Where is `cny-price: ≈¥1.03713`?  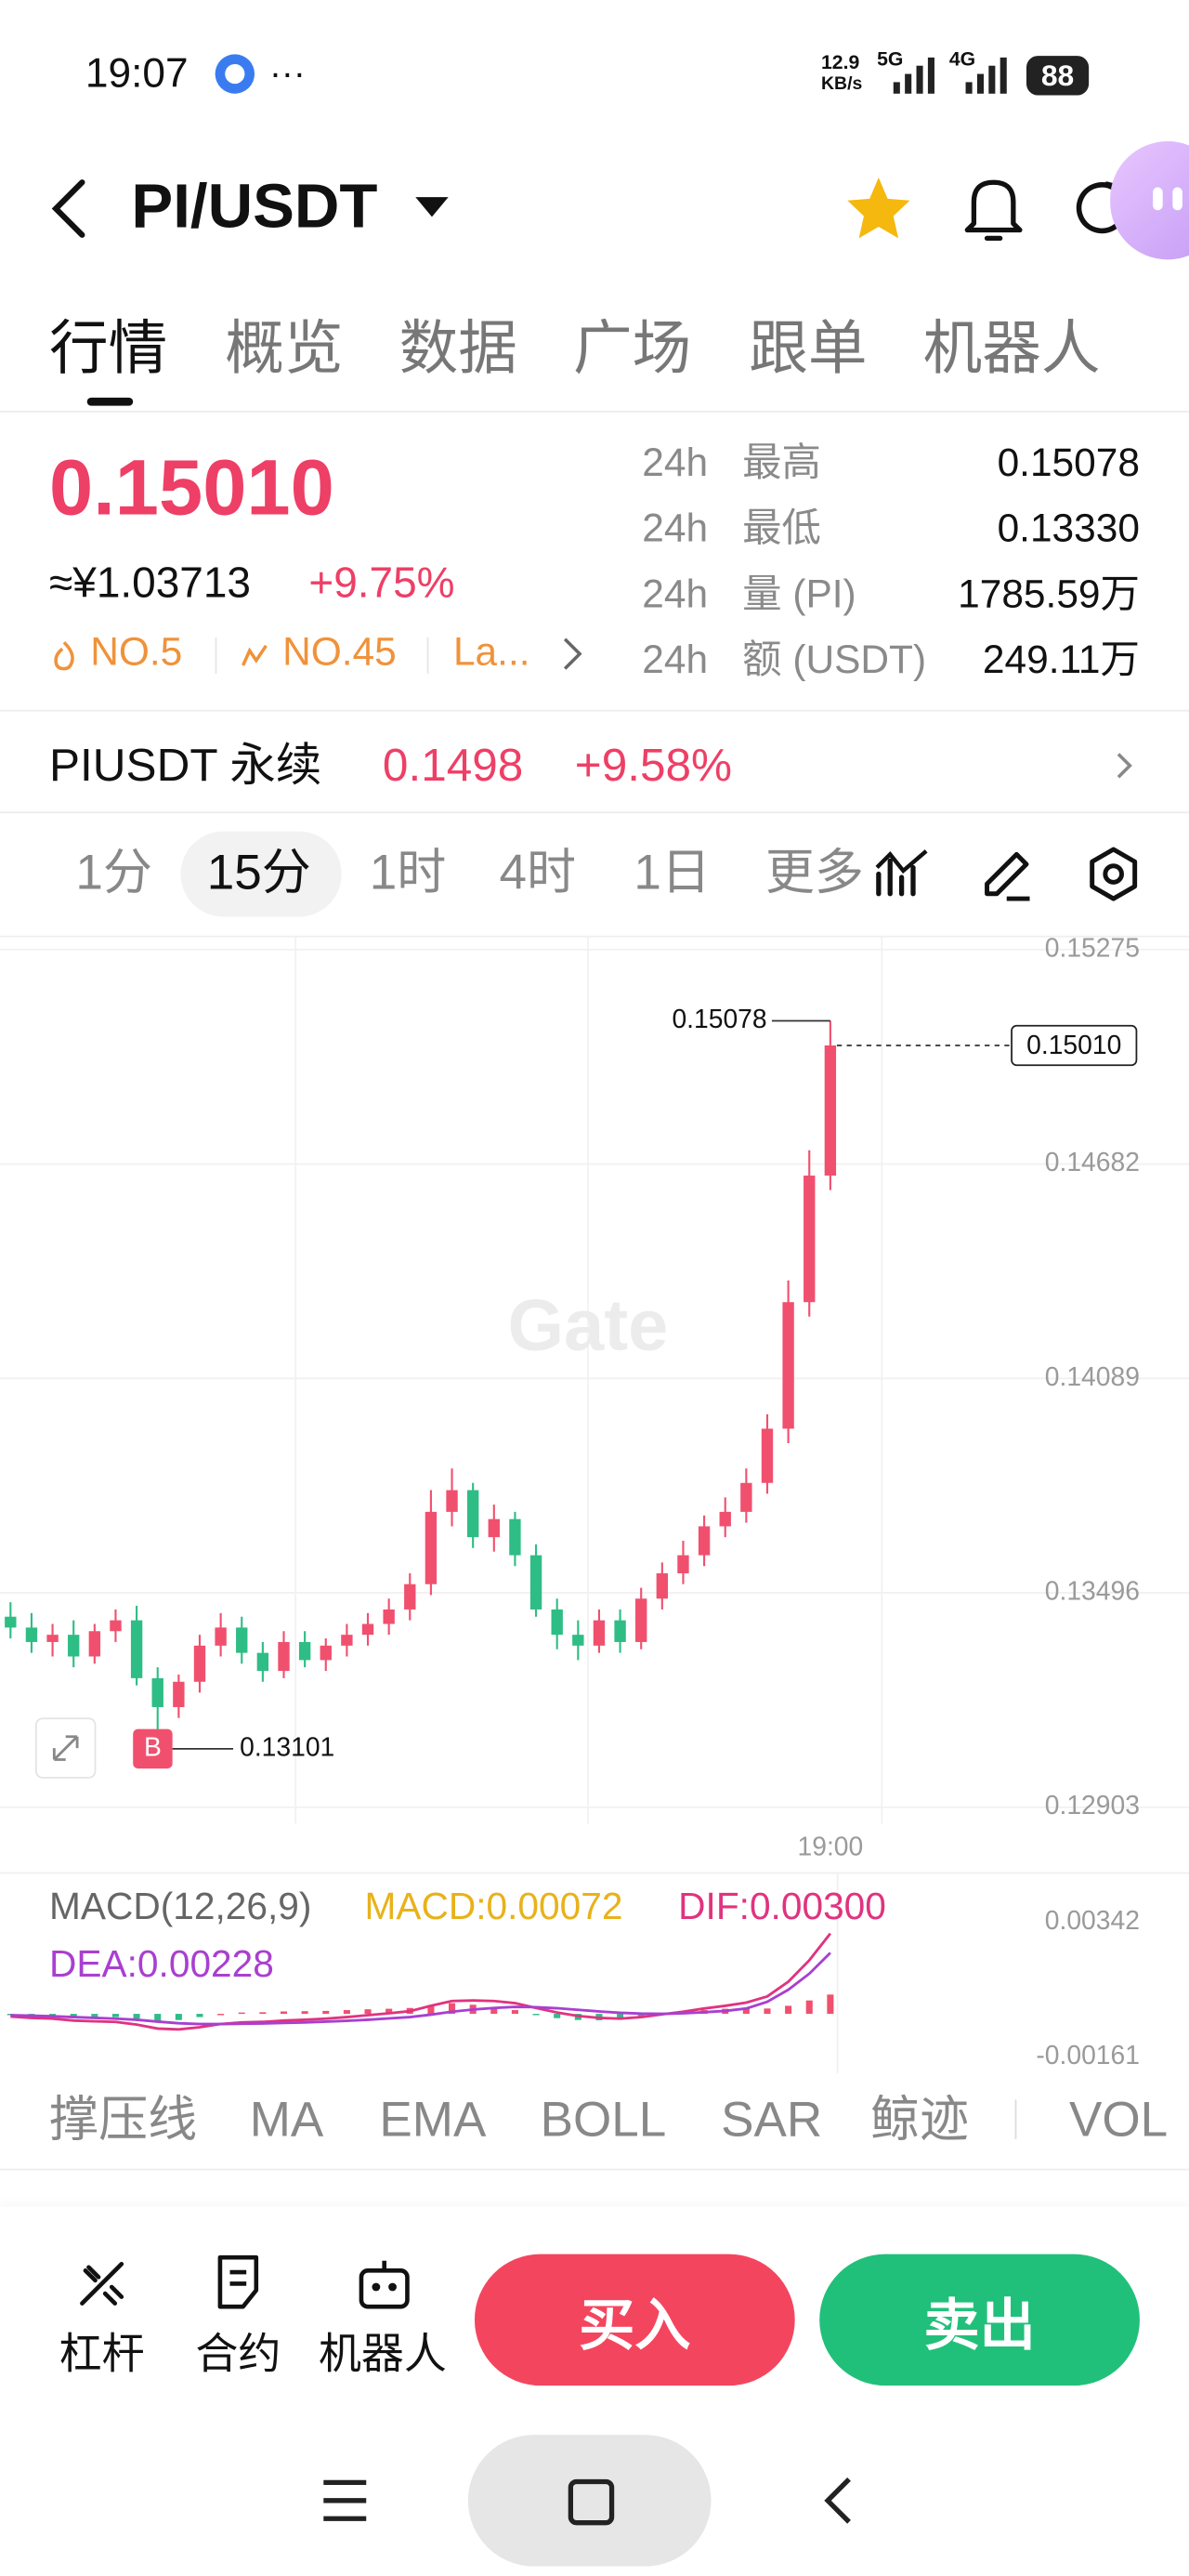 cny-price: ≈¥1.03713 is located at coordinates (151, 583).